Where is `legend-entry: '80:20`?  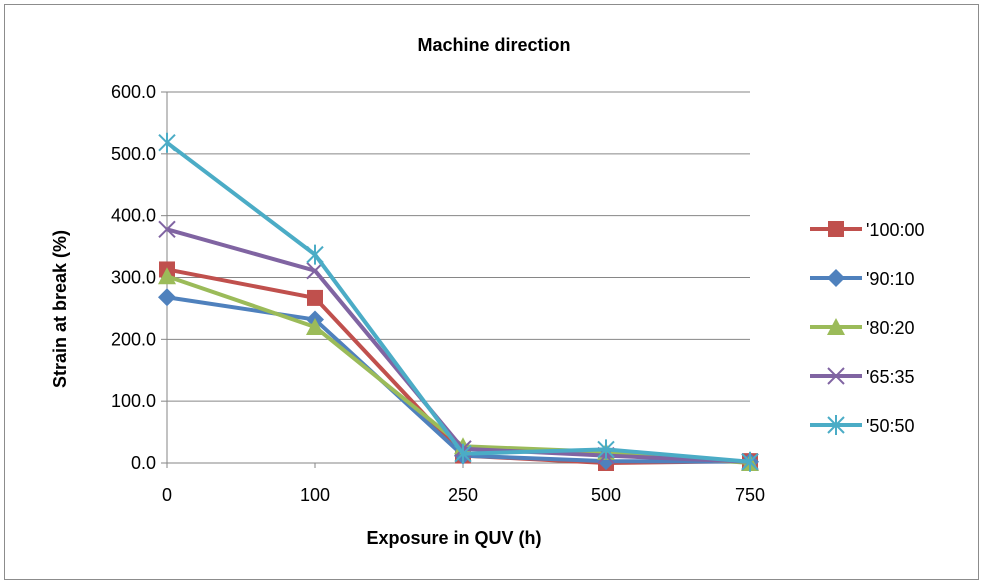 legend-entry: '80:20 is located at coordinates (862, 328).